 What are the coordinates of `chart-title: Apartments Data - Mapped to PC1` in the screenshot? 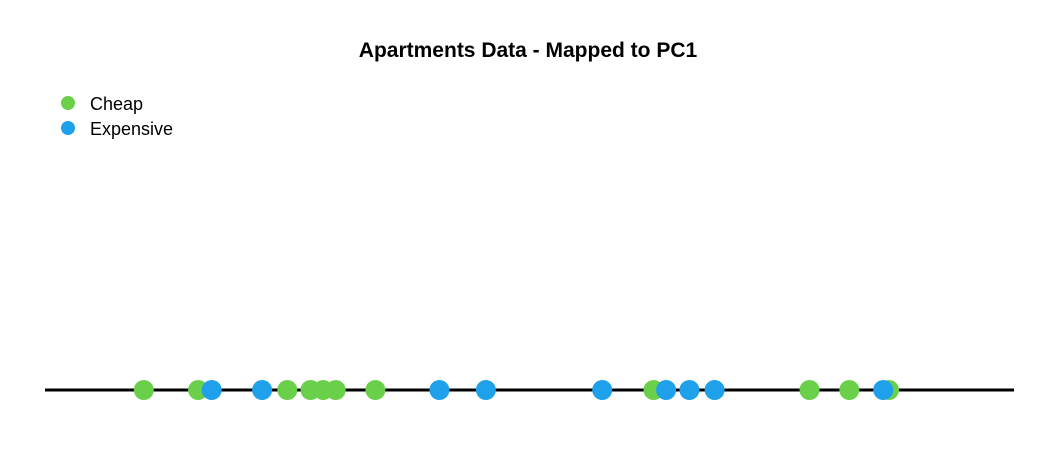 It's located at (528, 50).